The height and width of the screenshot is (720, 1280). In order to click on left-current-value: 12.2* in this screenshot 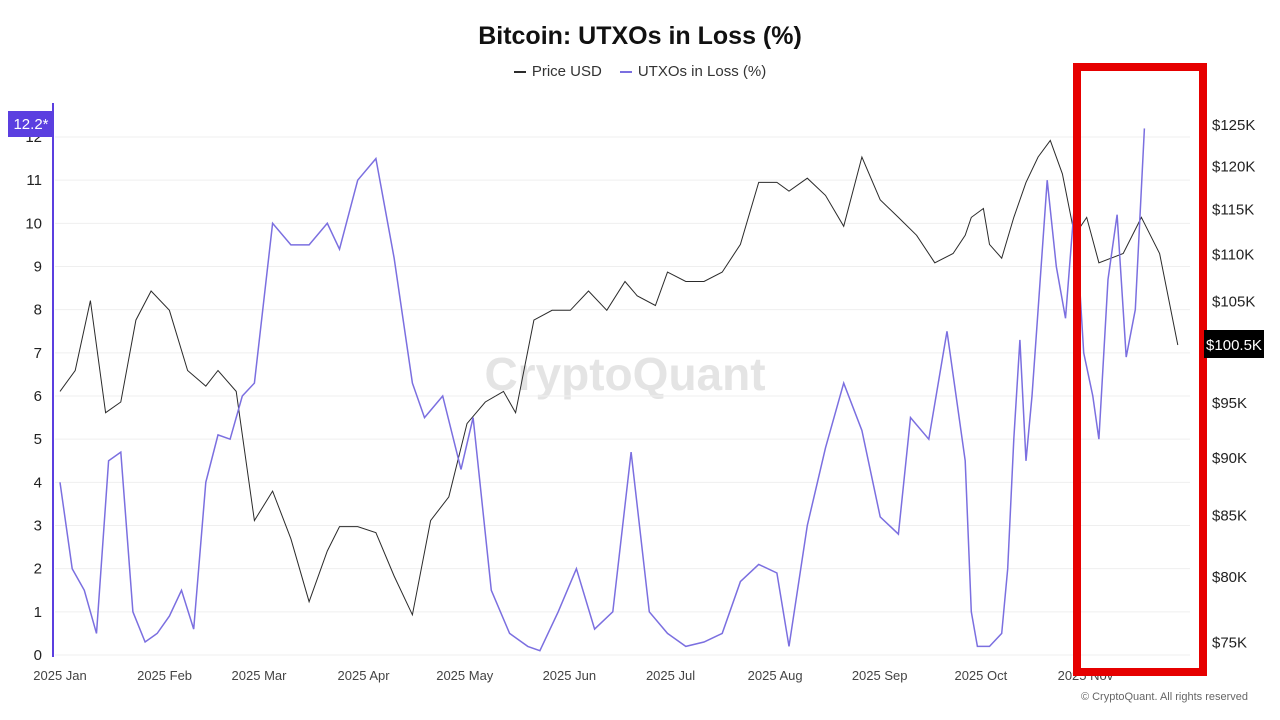, I will do `click(30, 124)`.